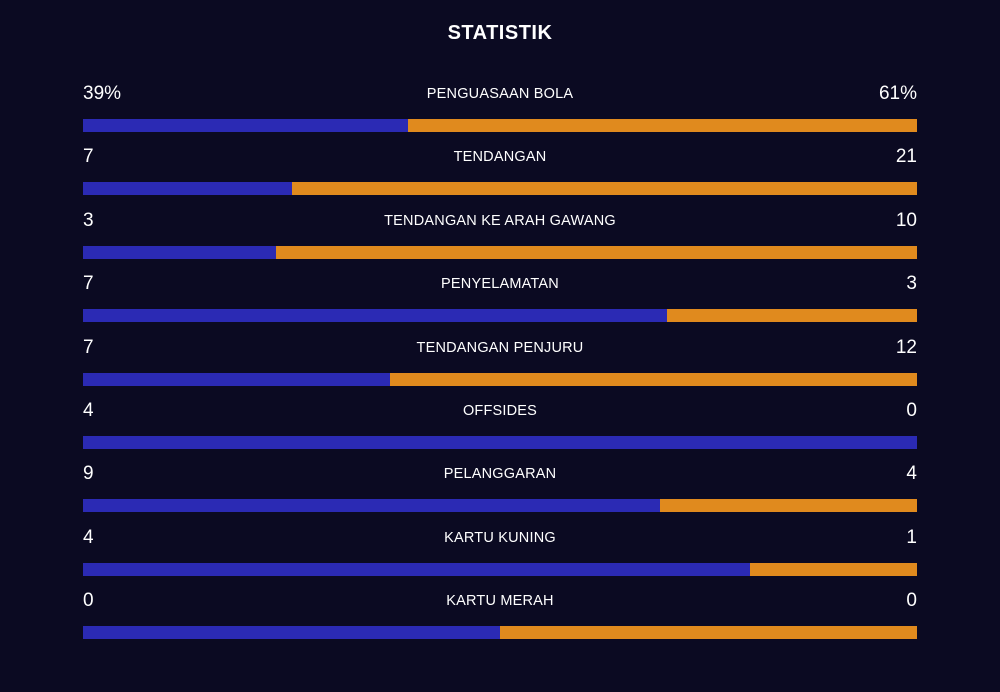  What do you see at coordinates (88, 601) in the screenshot?
I see `home-value: 0` at bounding box center [88, 601].